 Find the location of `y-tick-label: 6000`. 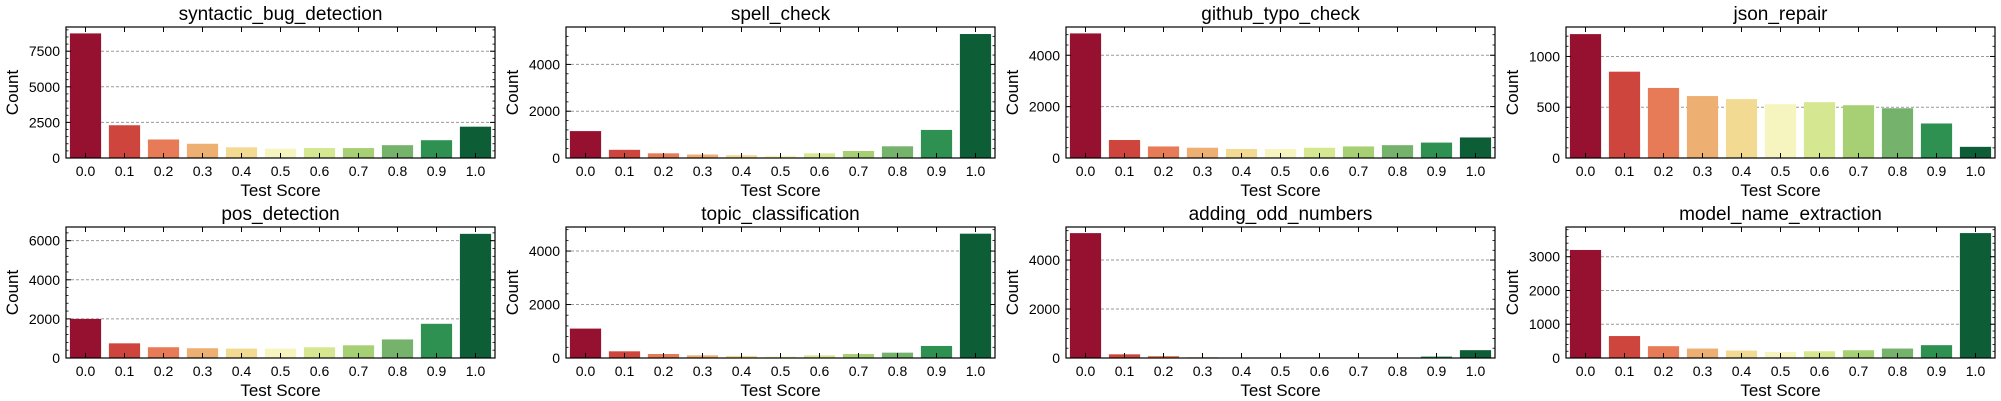

y-tick-label: 6000 is located at coordinates (44, 241).